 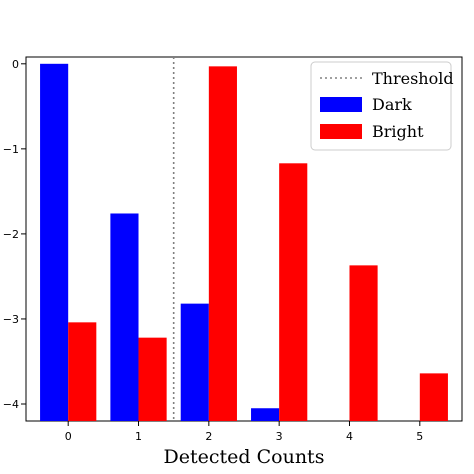 I want to click on y-tick-label: −3, so click(x=11, y=319).